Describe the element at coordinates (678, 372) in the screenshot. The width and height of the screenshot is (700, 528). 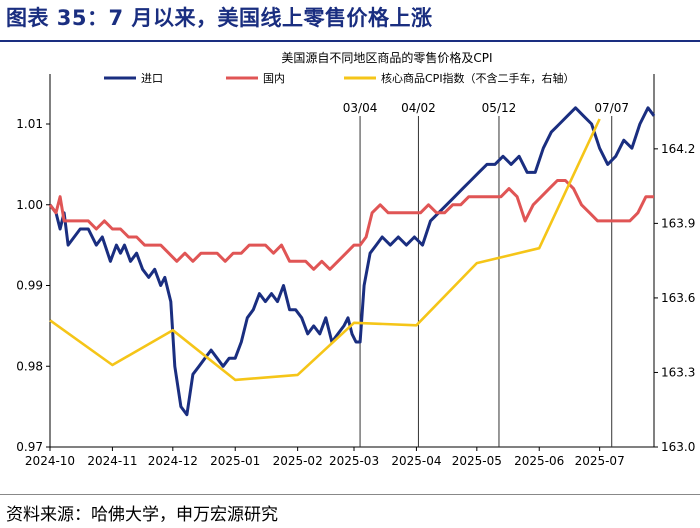
I see `y-right-tick-label: 163.3` at that location.